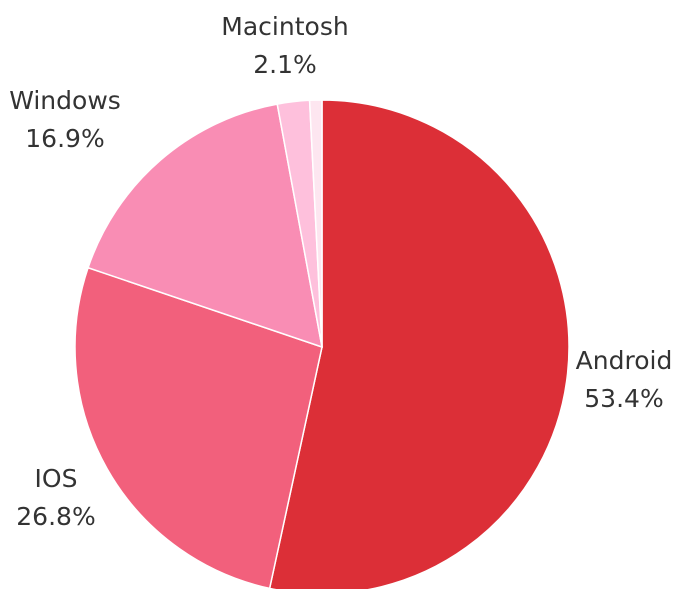  I want to click on slice-label-windows: Windows, so click(65, 100).